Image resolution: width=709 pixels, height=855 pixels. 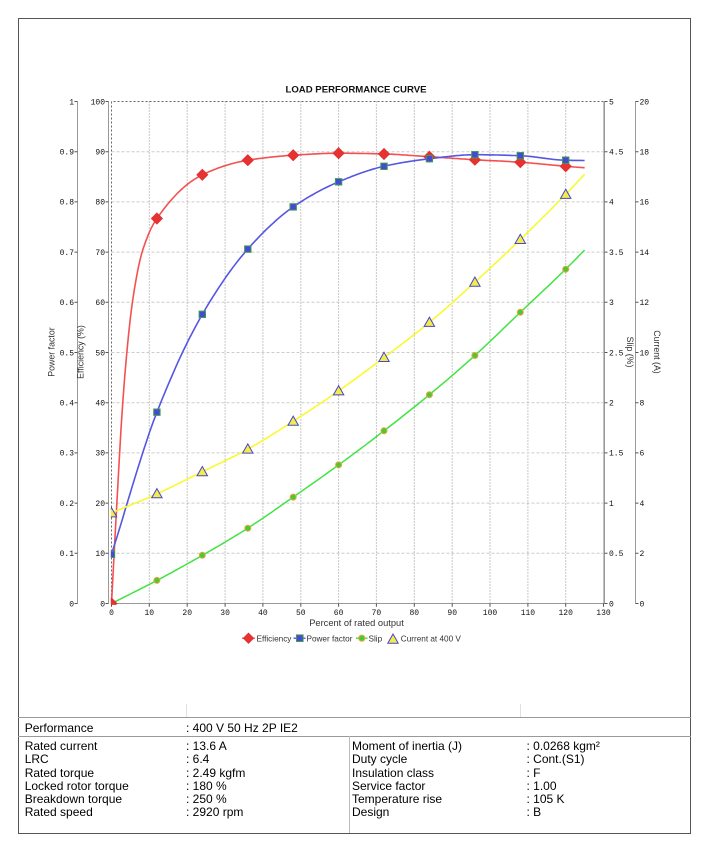 I want to click on svg-text: 18, so click(x=645, y=153).